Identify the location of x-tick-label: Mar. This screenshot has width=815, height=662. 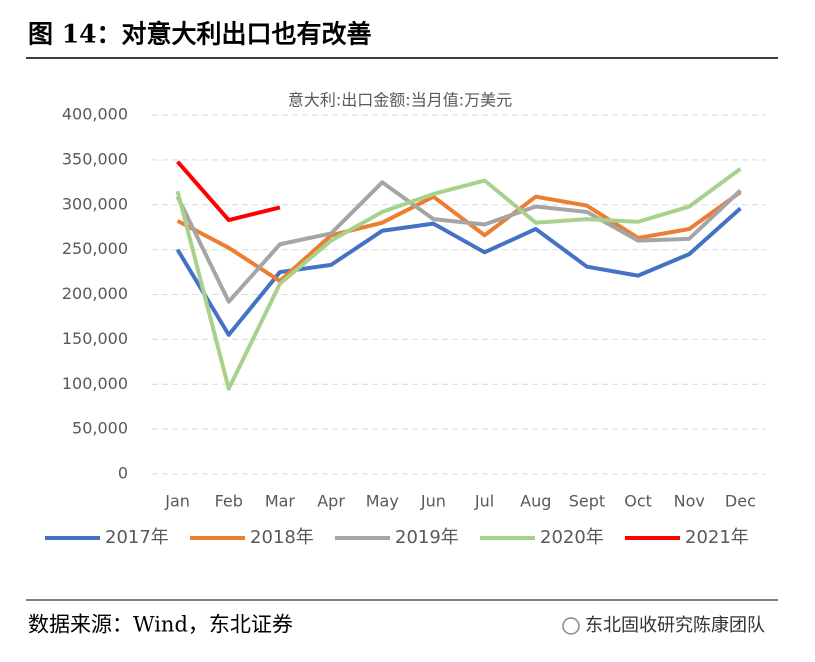
(280, 501).